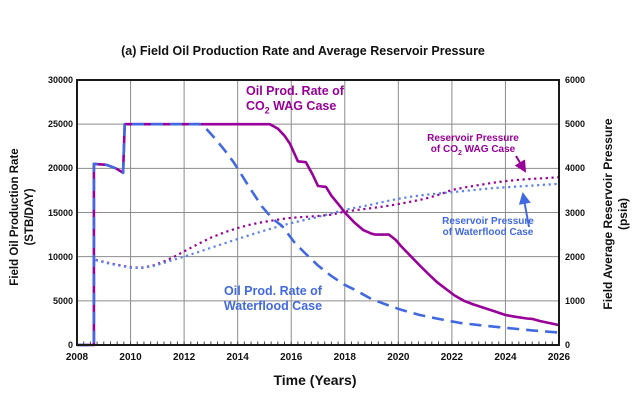 The width and height of the screenshot is (640, 400). I want to click on annotation-reservoir-pressure-waterflood: Reservoir Pressure of Waterflood Case, so click(488, 227).